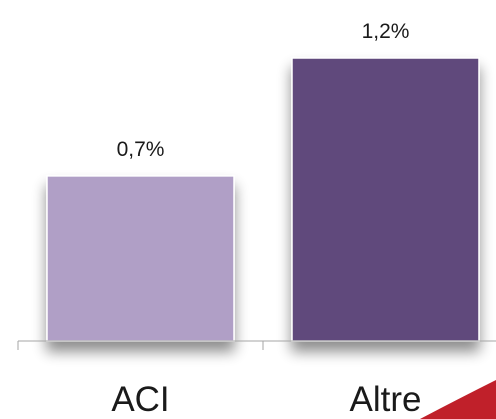  I want to click on category-label-aci: ACI, so click(140, 399).